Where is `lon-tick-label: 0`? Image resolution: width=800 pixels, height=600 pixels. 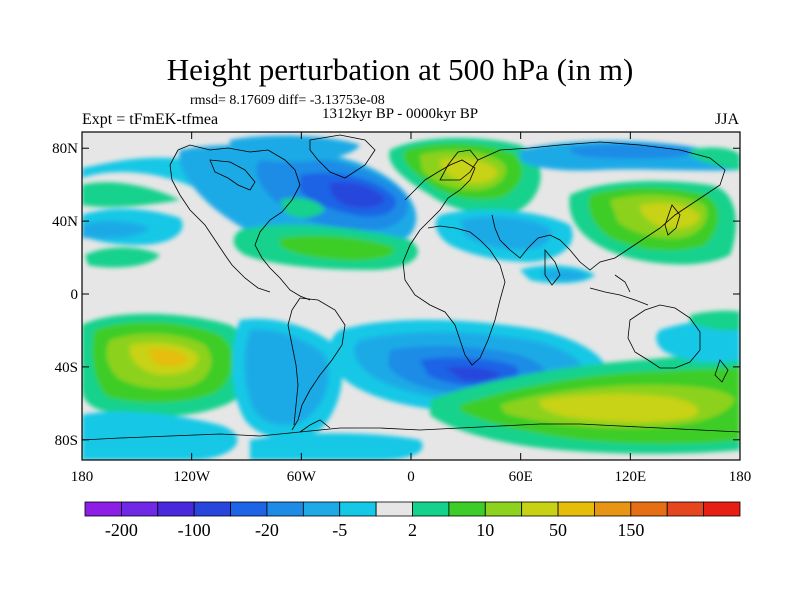 lon-tick-label: 0 is located at coordinates (411, 477).